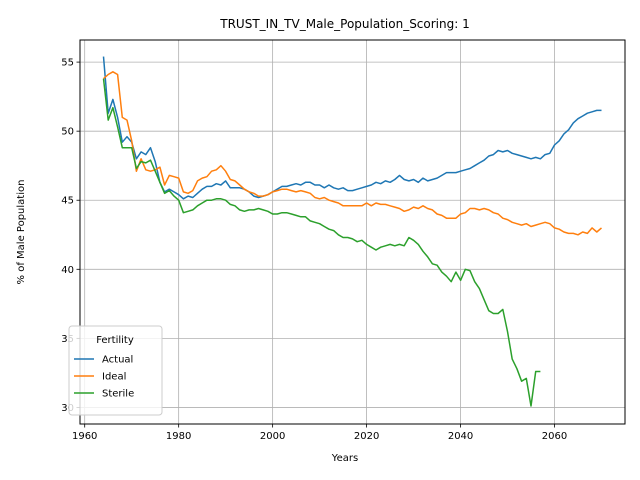 The height and width of the screenshot is (480, 640). Describe the element at coordinates (366, 436) in the screenshot. I see `x-tick-label: 2020` at that location.